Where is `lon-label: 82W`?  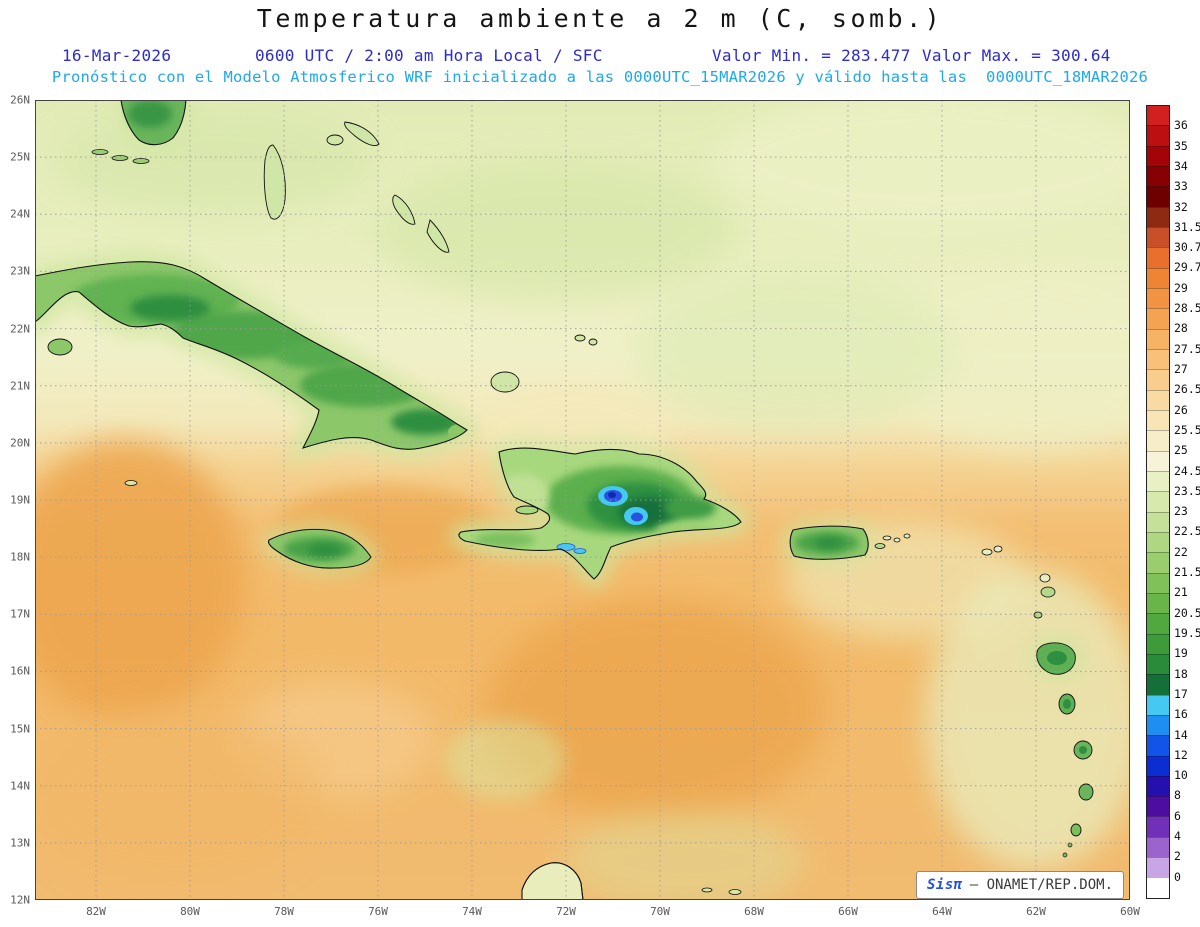 lon-label: 82W is located at coordinates (96, 911).